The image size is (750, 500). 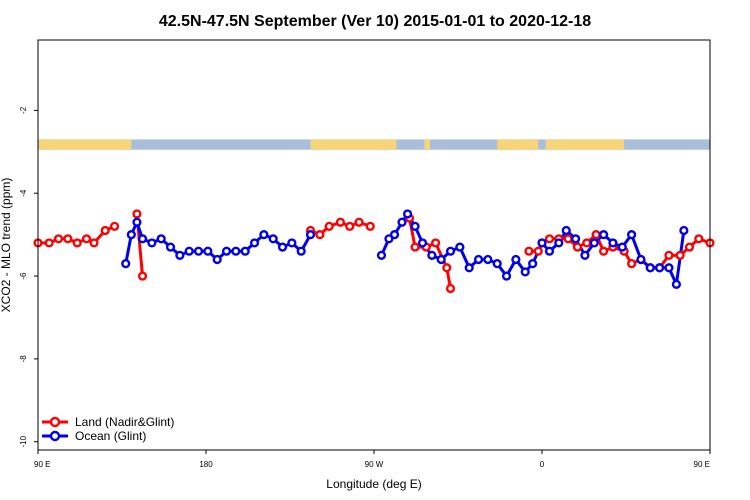 I want to click on y-tick-label: -4, so click(x=23, y=193).